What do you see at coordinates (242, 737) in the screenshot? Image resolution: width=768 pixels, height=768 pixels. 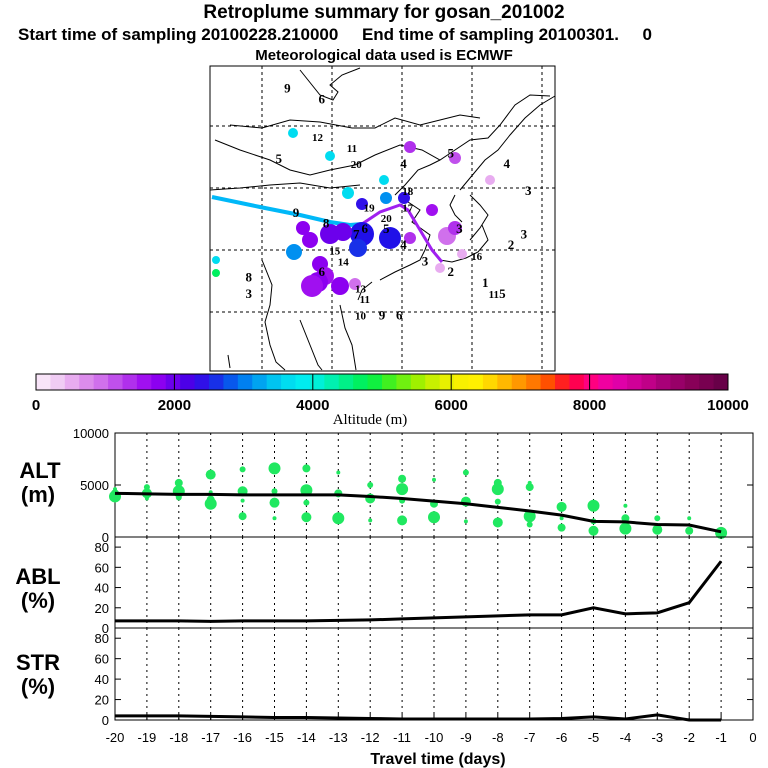 I see `x-tick-label: -16` at bounding box center [242, 737].